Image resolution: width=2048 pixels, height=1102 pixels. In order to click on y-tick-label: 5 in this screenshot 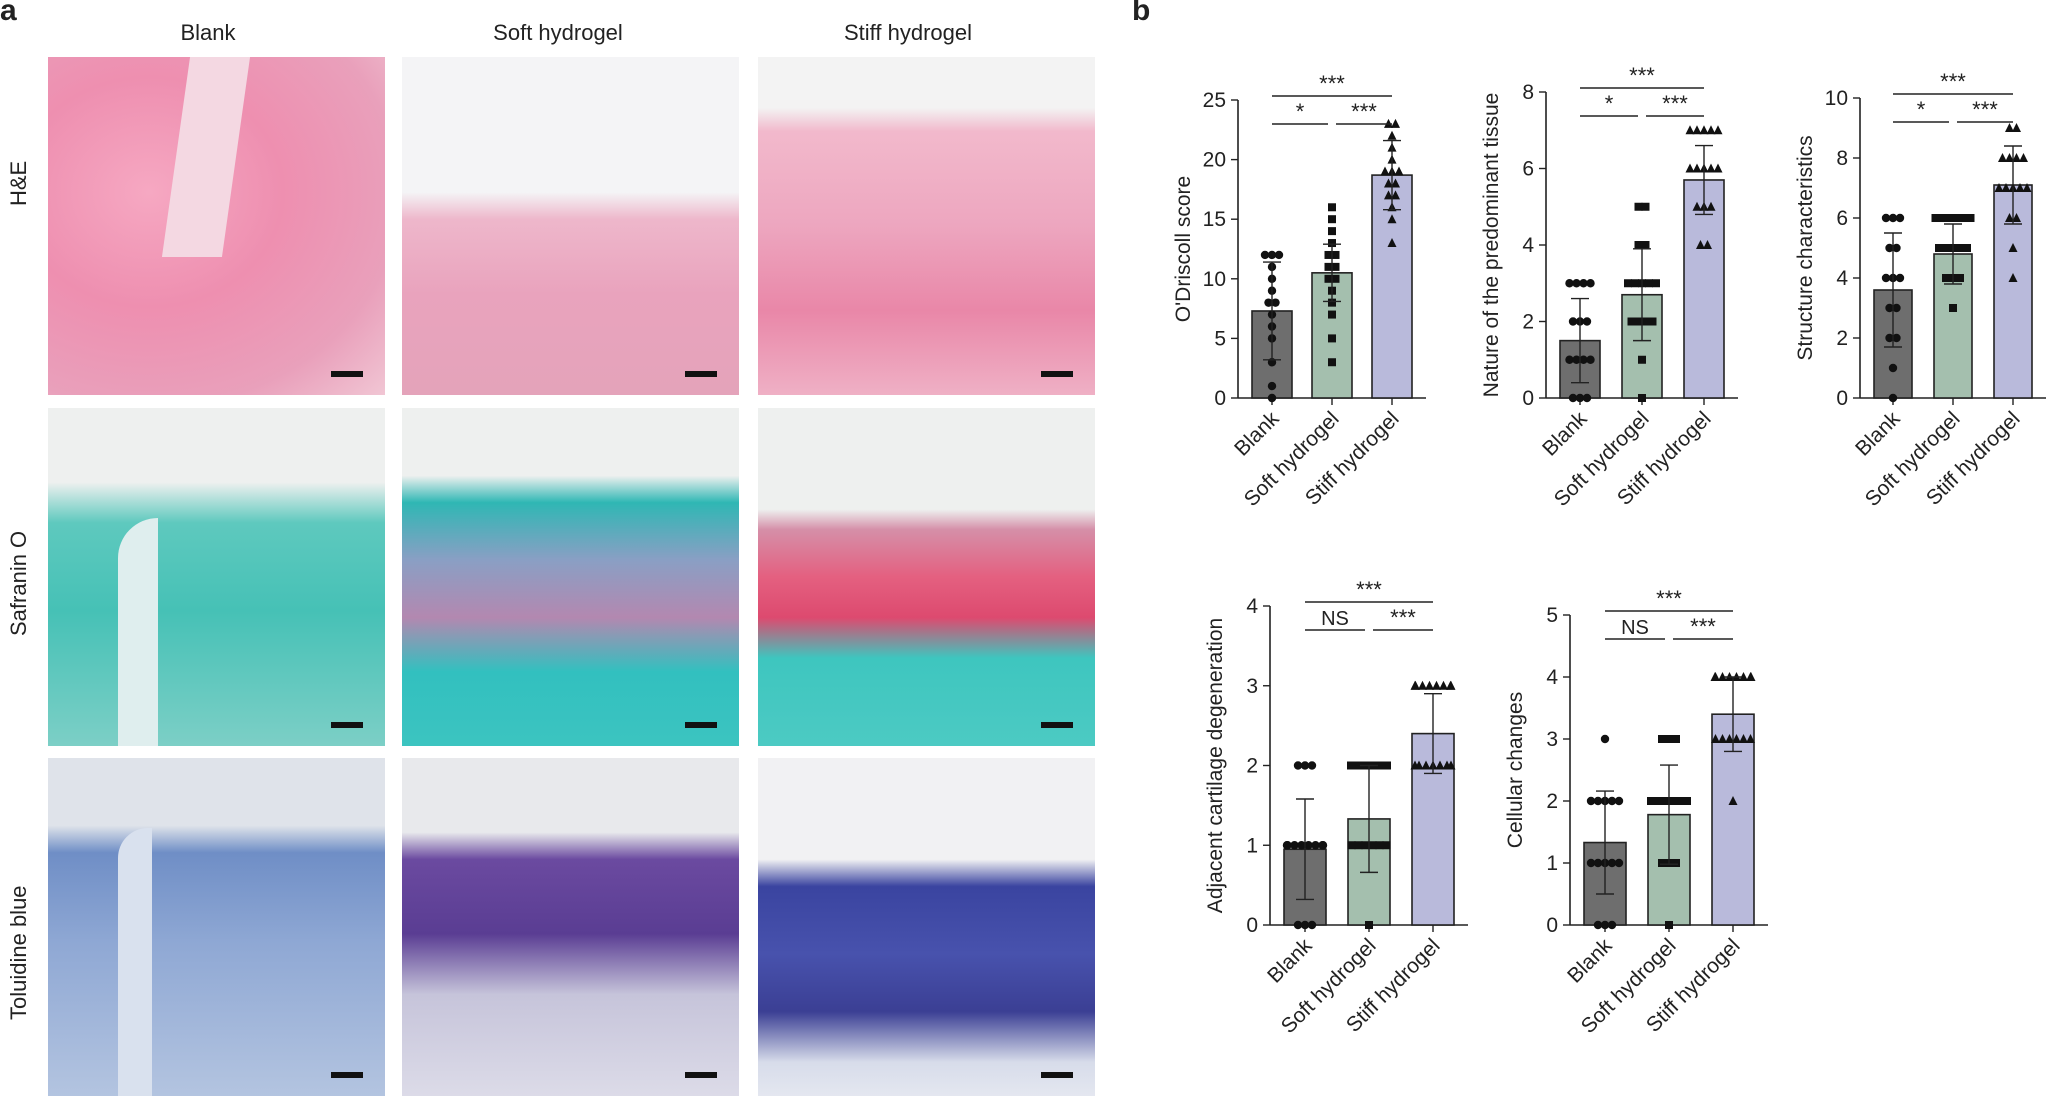, I will do `click(1552, 615)`.